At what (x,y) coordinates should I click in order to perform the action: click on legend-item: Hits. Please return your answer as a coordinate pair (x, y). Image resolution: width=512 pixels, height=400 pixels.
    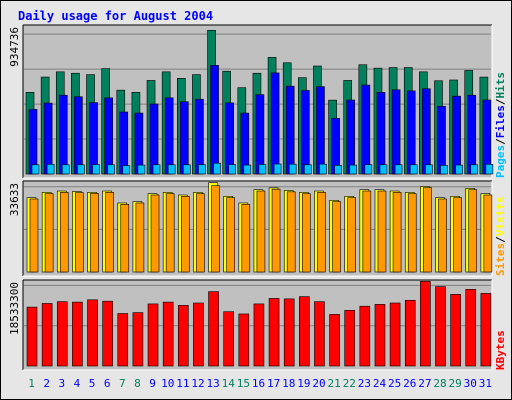
    Looking at the image, I should click on (500, 85).